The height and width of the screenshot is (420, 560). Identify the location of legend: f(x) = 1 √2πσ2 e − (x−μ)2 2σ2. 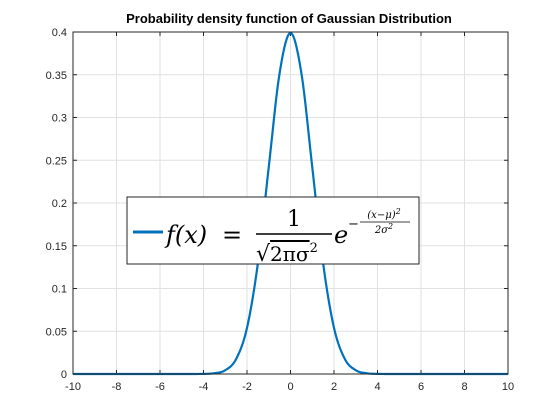
(273, 231).